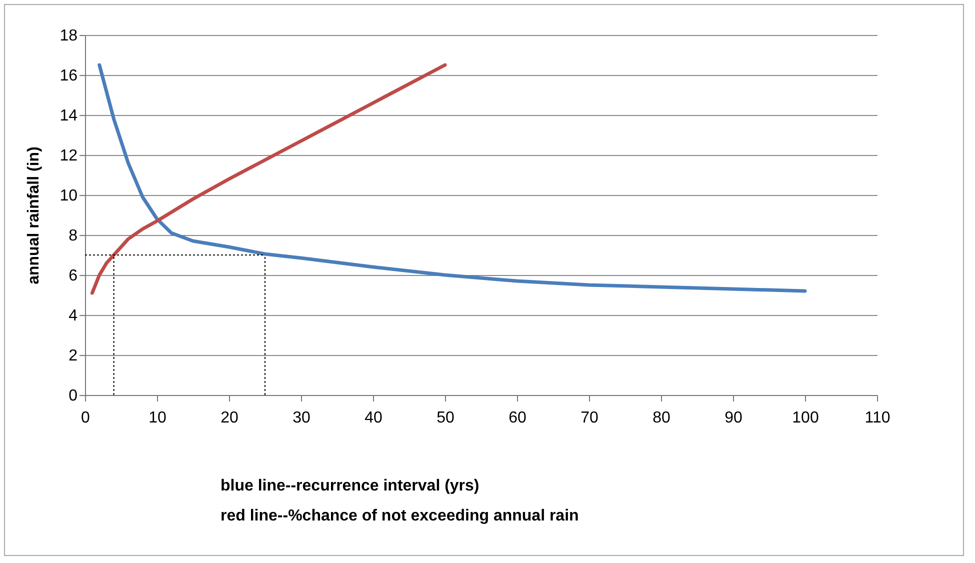  I want to click on y-tick-label: 4, so click(73, 316).